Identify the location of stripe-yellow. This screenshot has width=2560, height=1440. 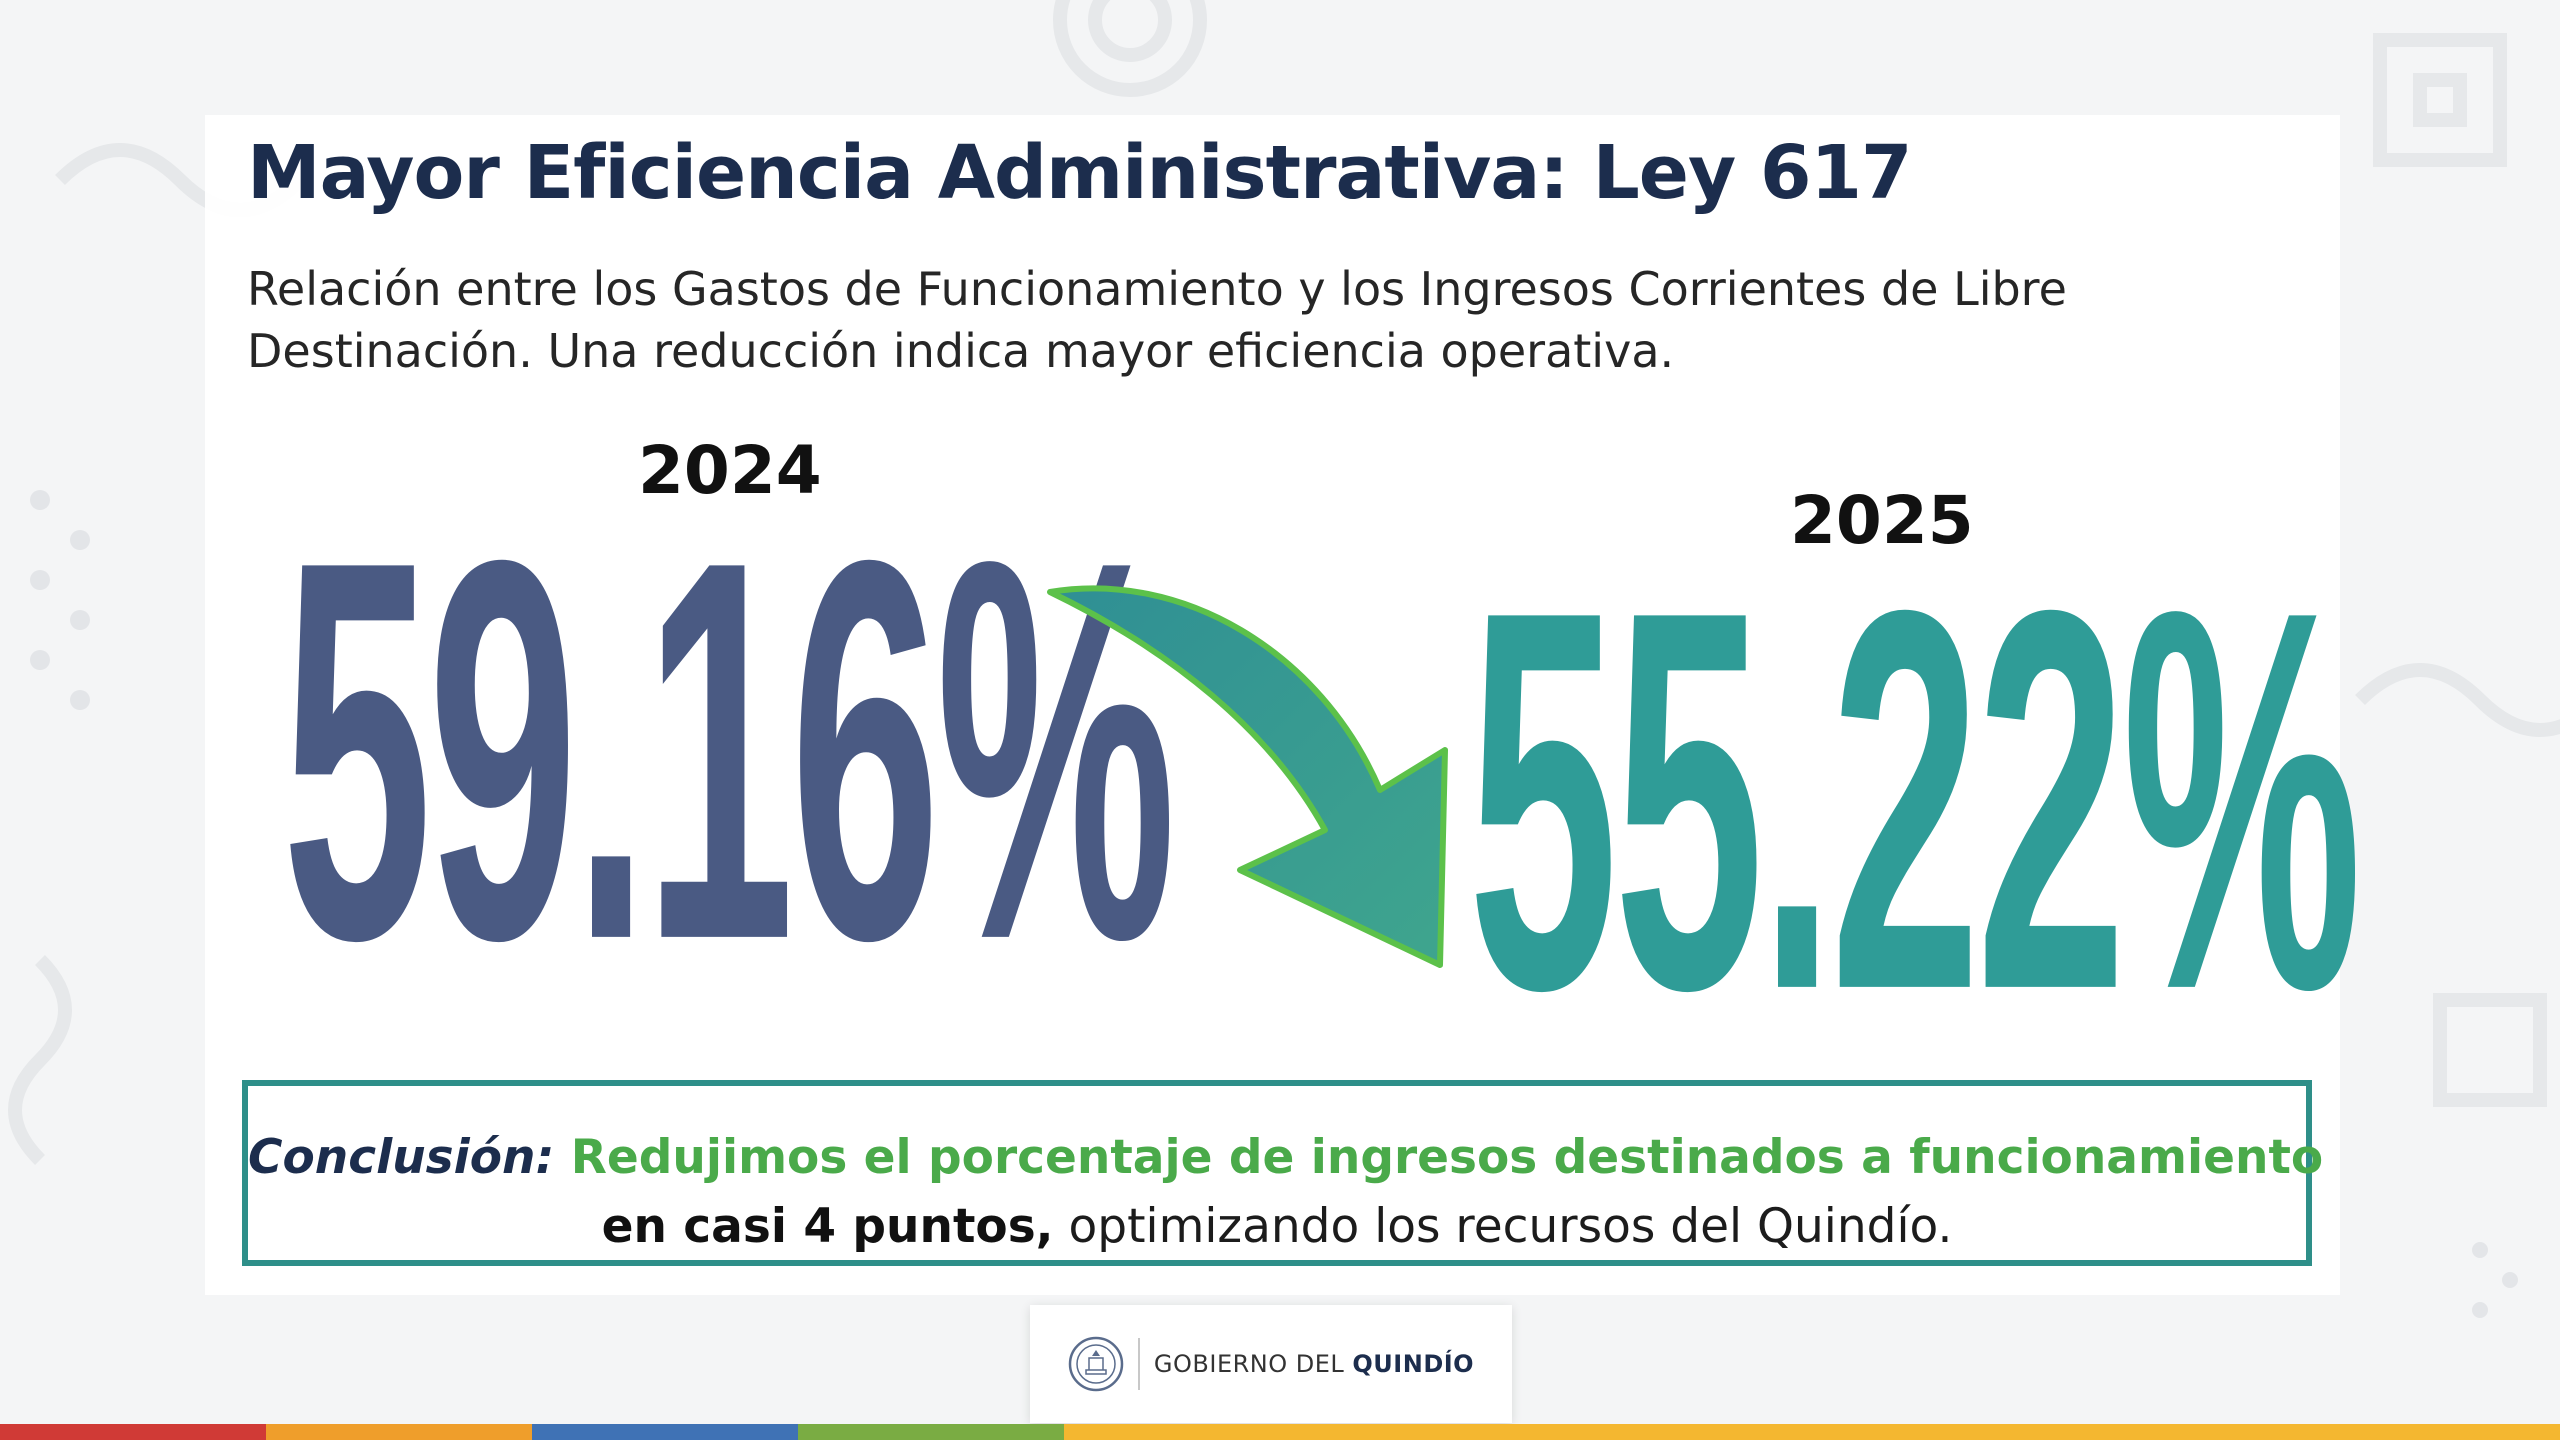
(1812, 1432).